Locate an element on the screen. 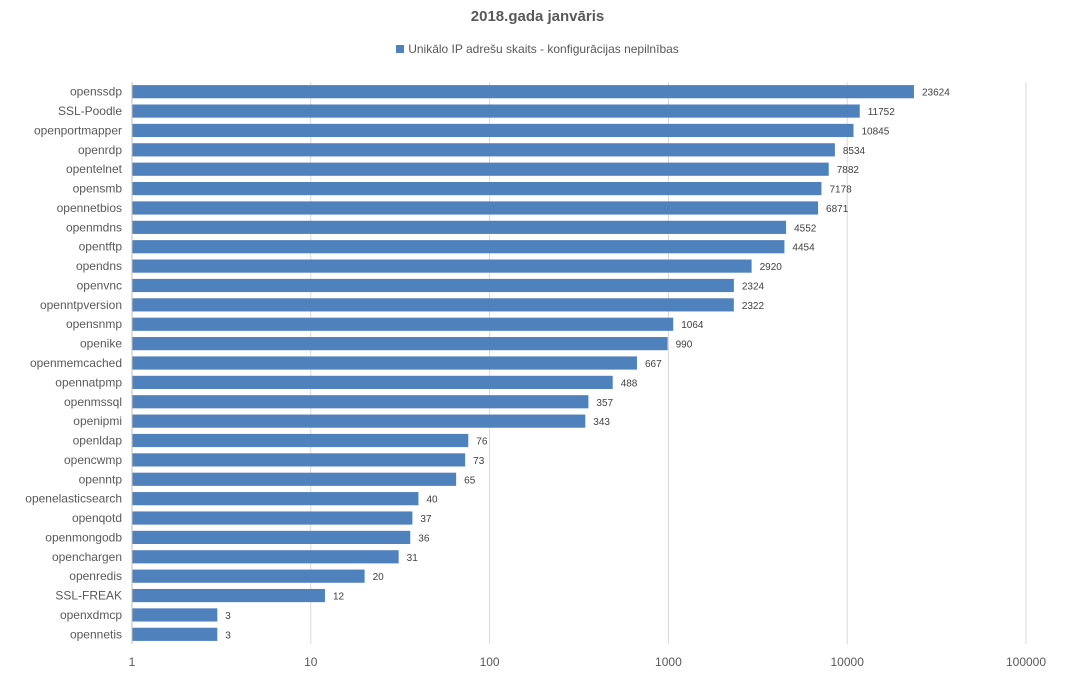 The image size is (1075, 681). category-label: opennatpmp is located at coordinates (88, 382).